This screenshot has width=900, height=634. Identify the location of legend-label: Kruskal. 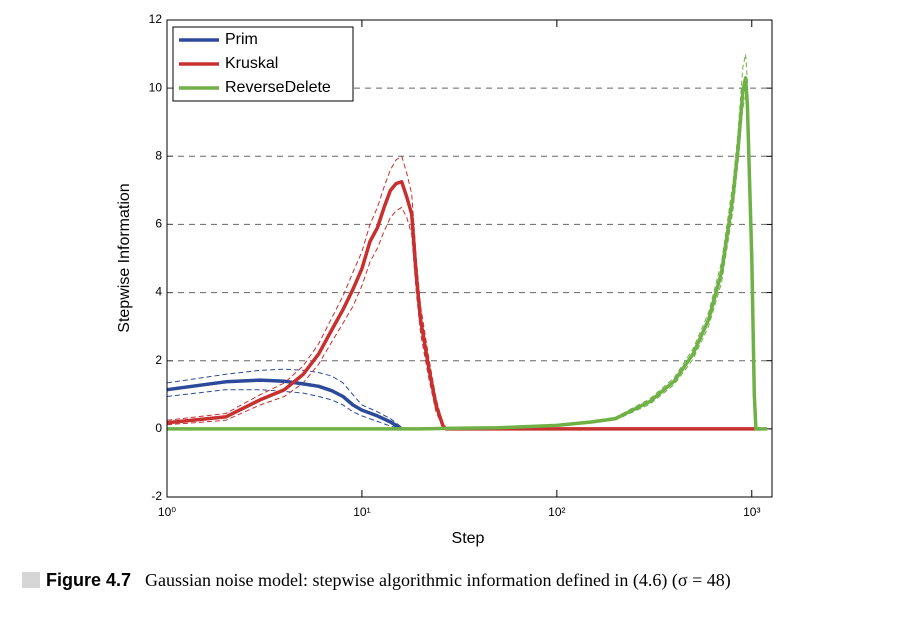
(251, 63).